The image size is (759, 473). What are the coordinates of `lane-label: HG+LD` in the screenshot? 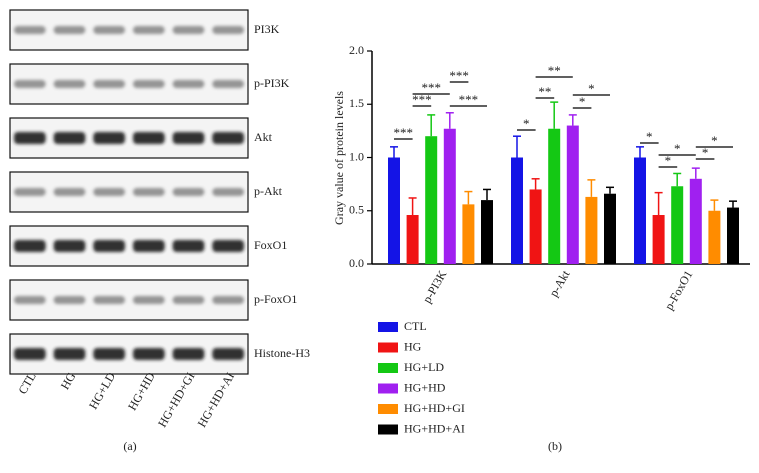 It's located at (102, 391).